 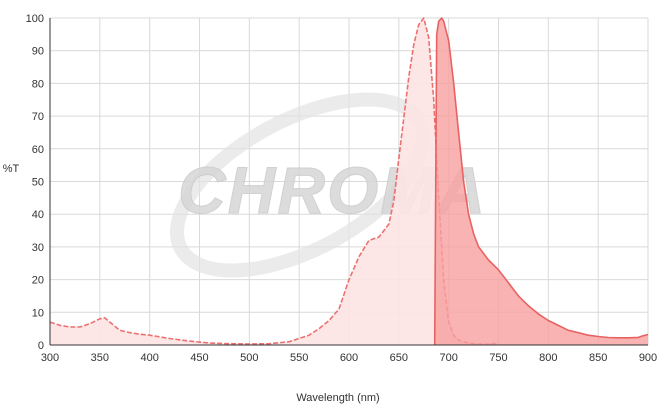 I want to click on x-tick-label: 750, so click(x=498, y=358).